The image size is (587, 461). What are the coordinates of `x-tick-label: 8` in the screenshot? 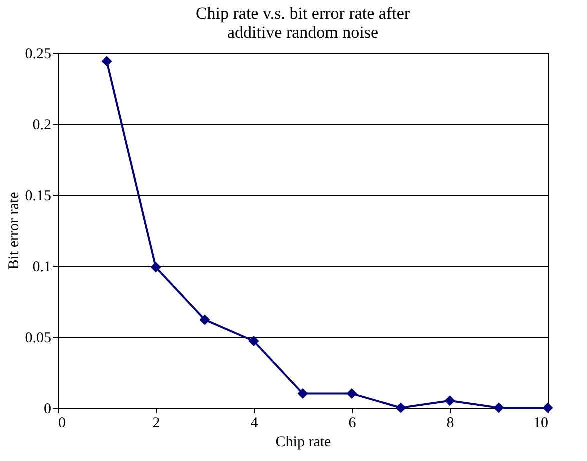 It's located at (450, 424).